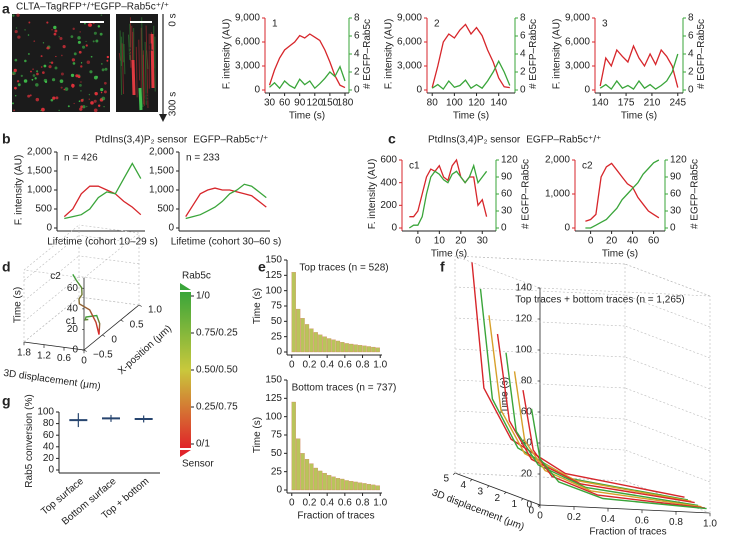 The image size is (732, 543). What do you see at coordinates (563, 140) in the screenshot?
I see `legend-entry: EGFP–Rab5c⁺/⁺` at bounding box center [563, 140].